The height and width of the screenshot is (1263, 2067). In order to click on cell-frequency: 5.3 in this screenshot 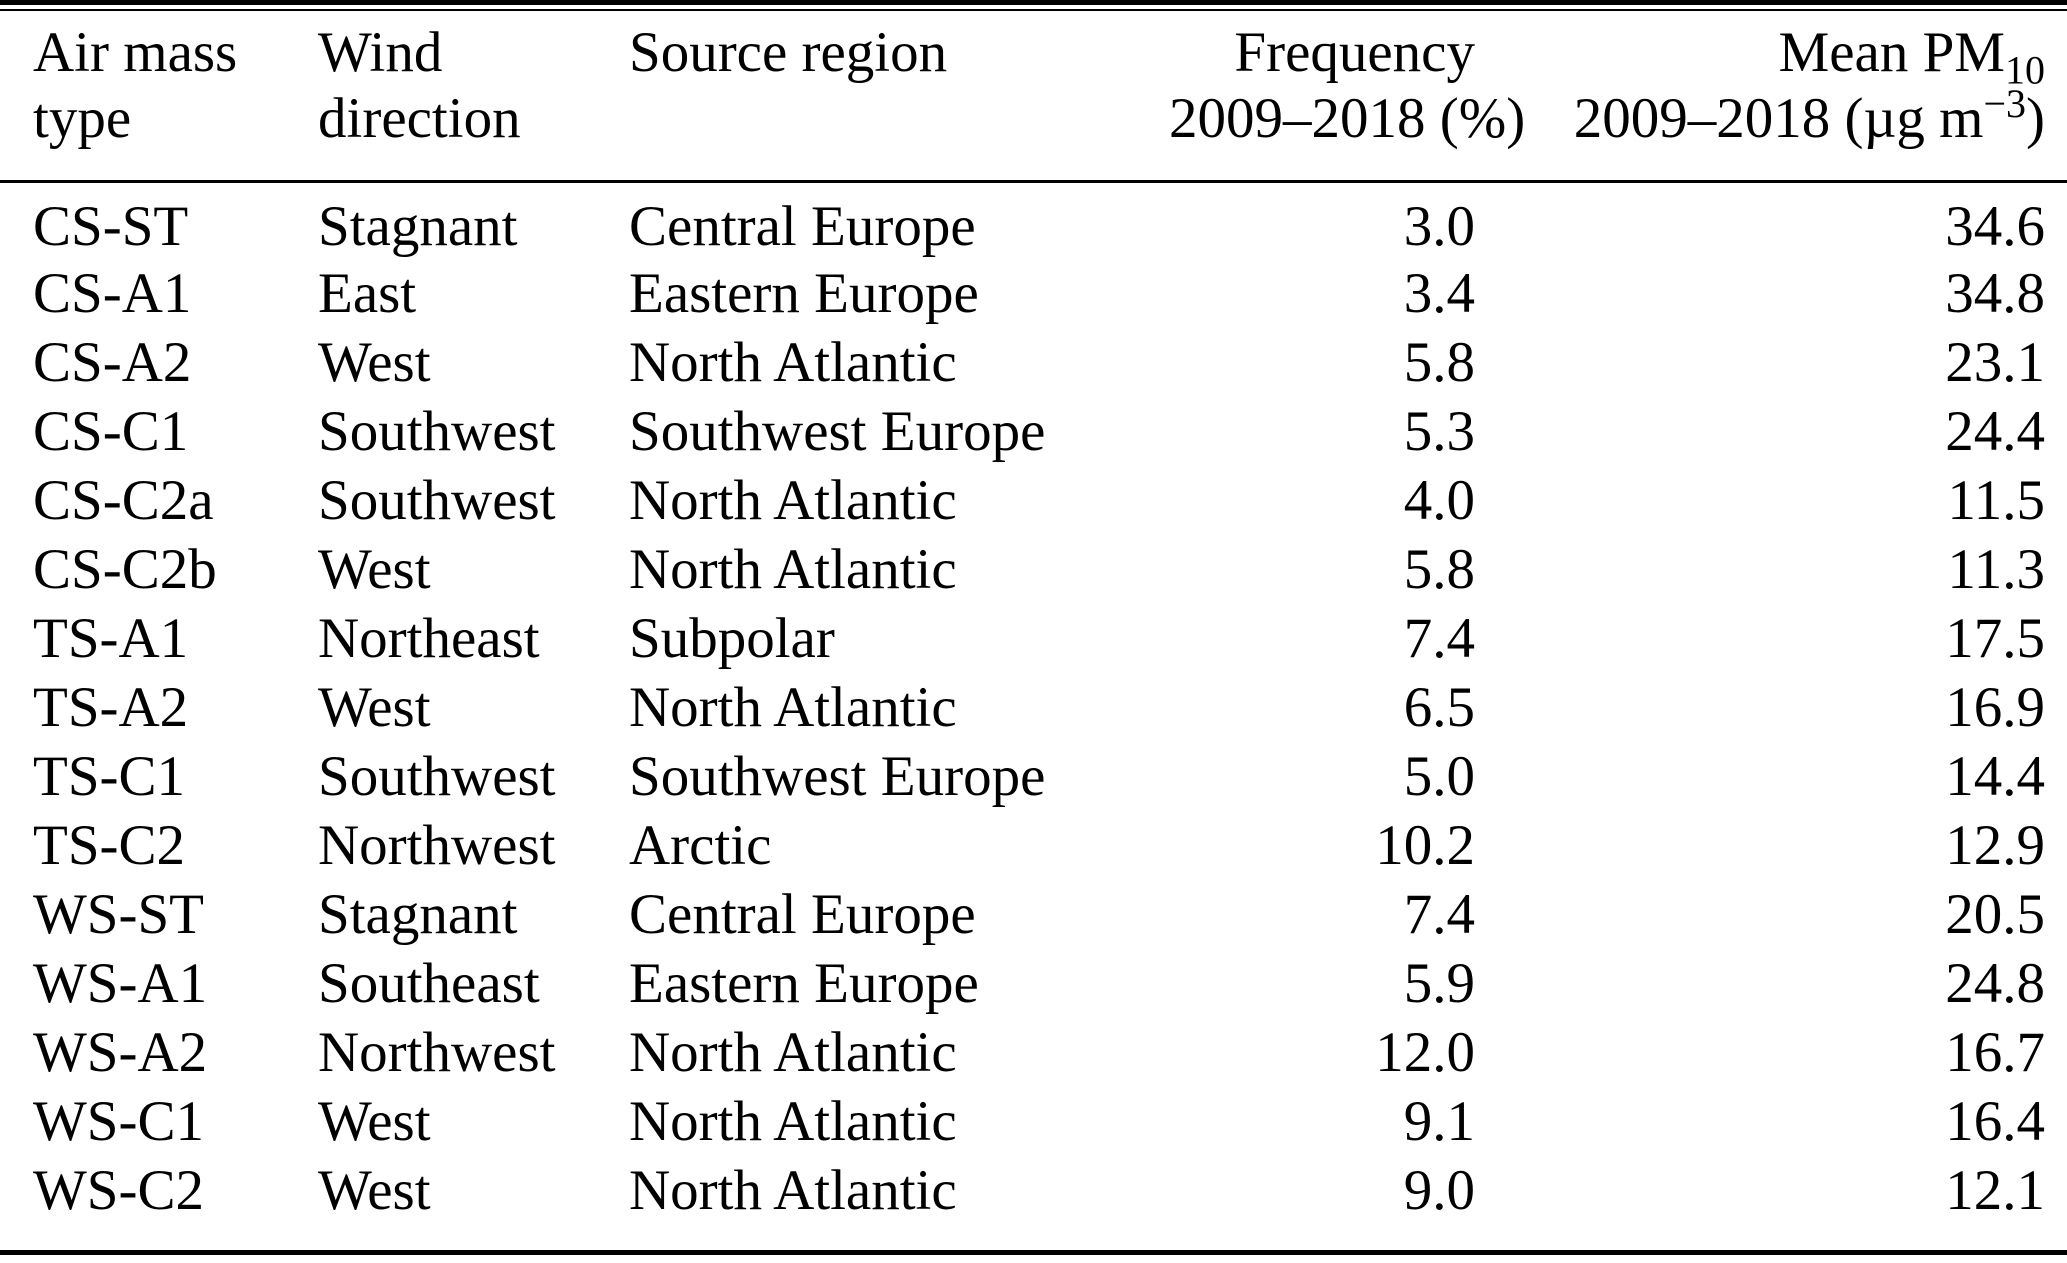, I will do `click(1439, 431)`.